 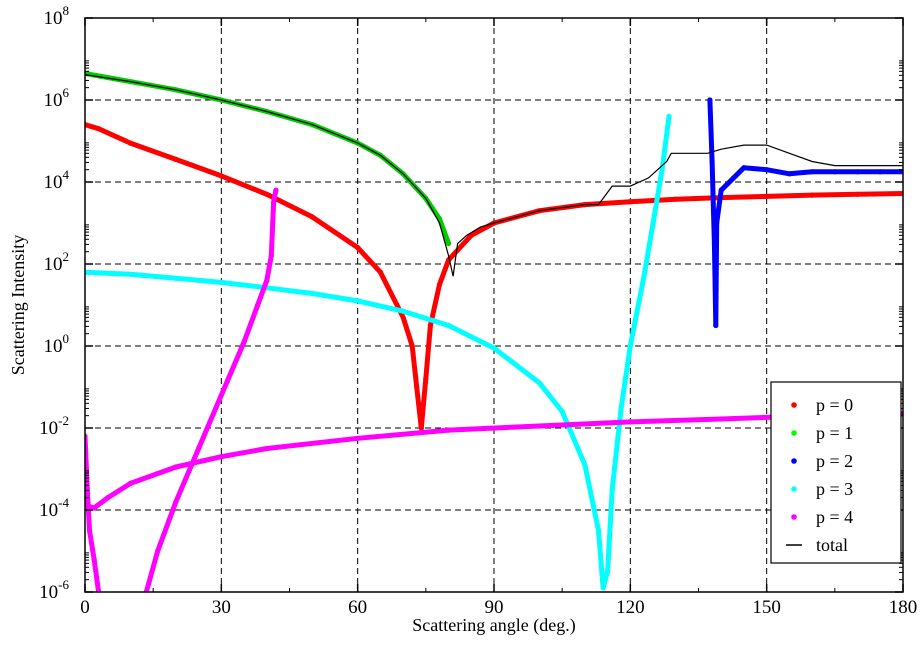 What do you see at coordinates (834, 461) in the screenshot?
I see `legend-label: p = 2` at bounding box center [834, 461].